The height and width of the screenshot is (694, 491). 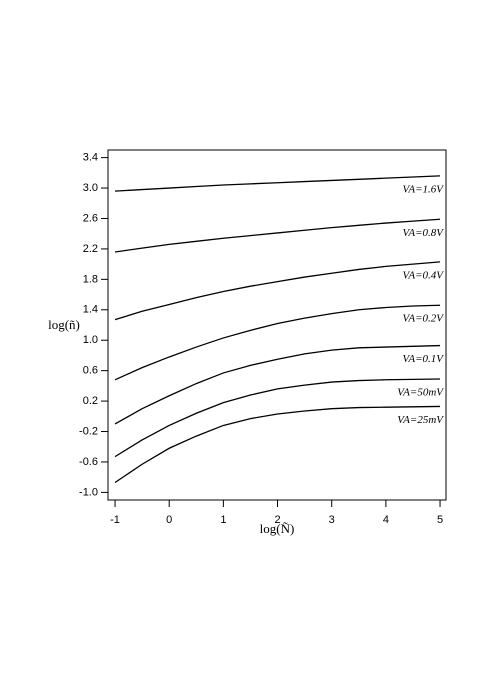 I want to click on series-label: VA=0.2V, so click(x=423, y=319).